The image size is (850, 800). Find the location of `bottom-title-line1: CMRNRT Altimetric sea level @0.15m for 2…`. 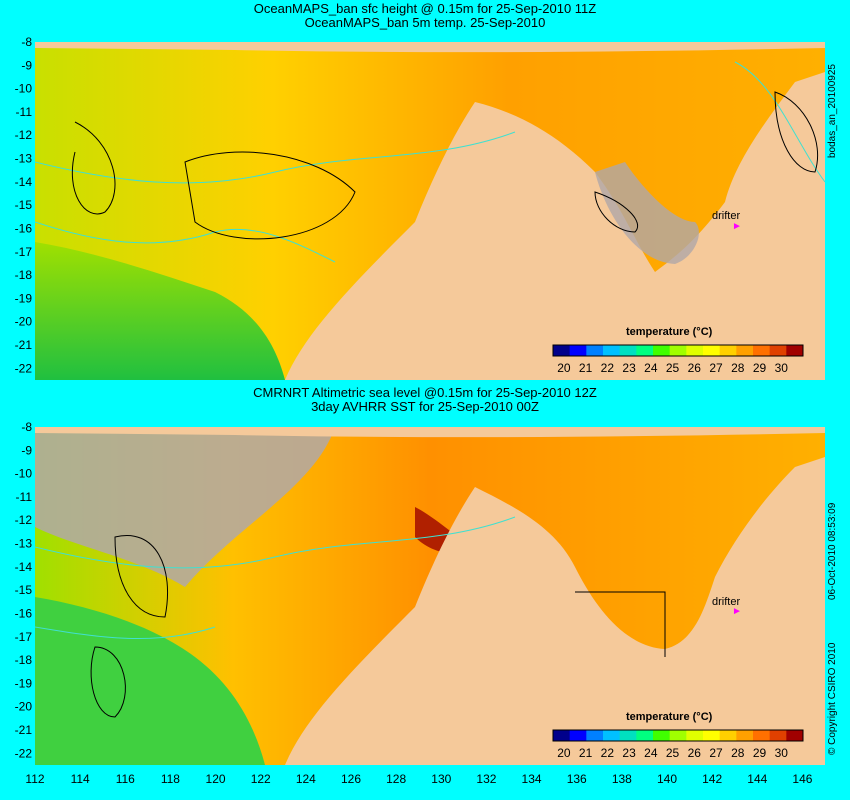

bottom-title-line1: CMRNRT Altimetric sea level @0.15m for 2… is located at coordinates (425, 392).